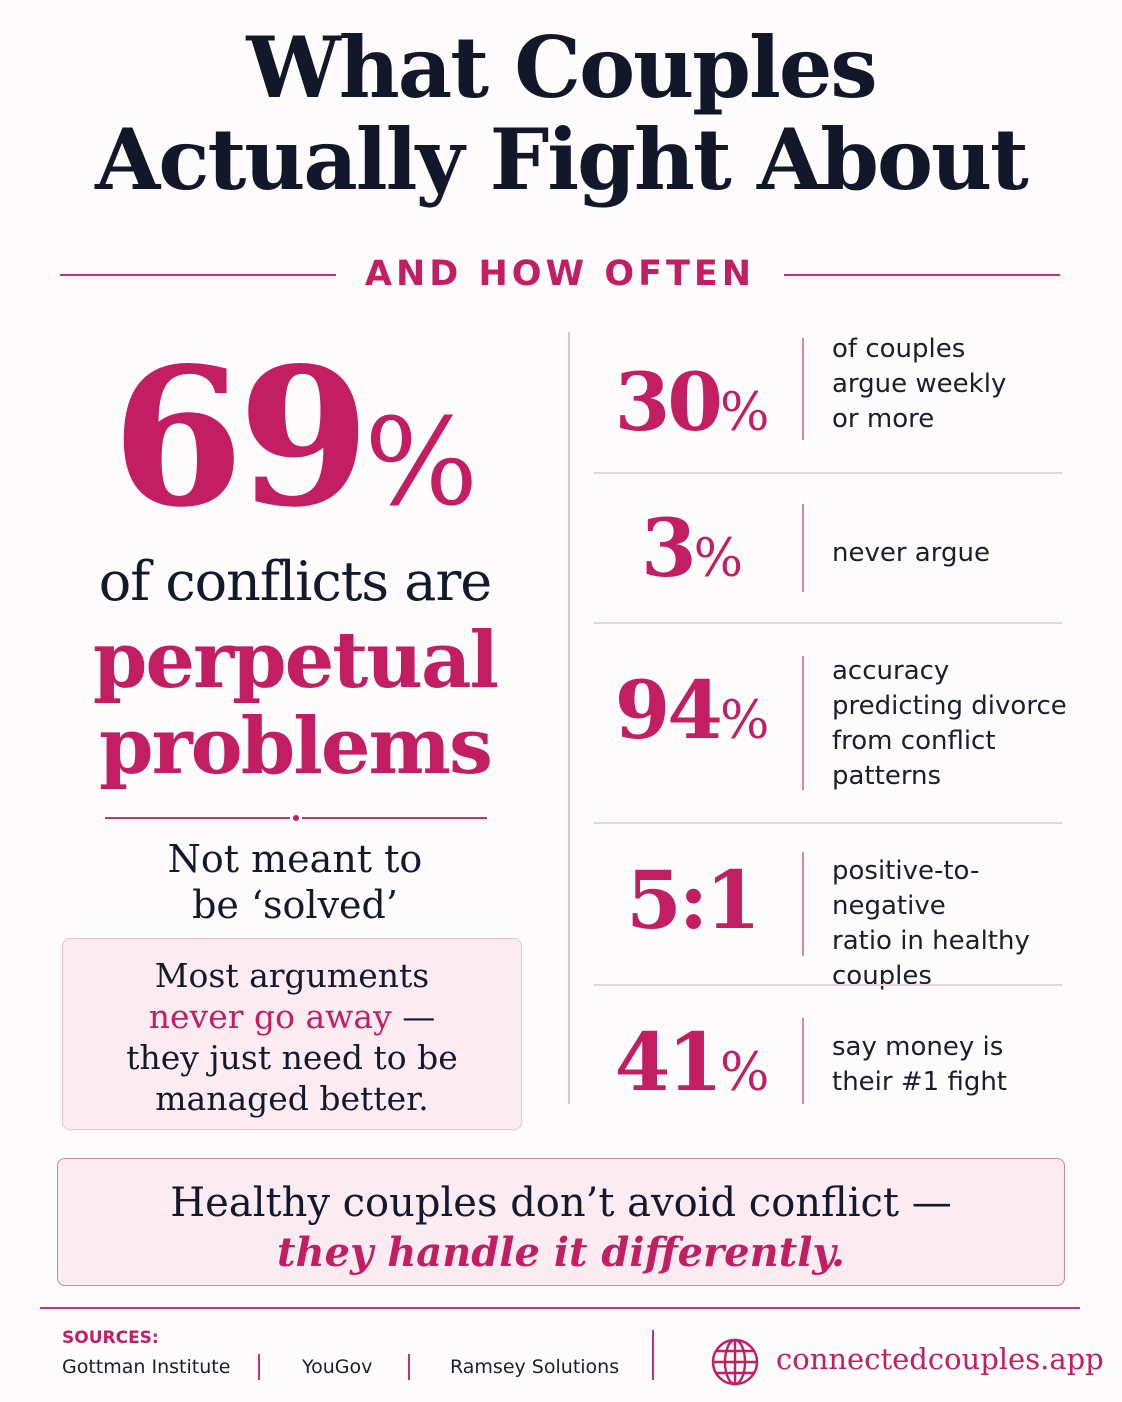 The image size is (1122, 1402). Describe the element at coordinates (146, 1367) in the screenshot. I see `source-gottman: Gottman Institute` at that location.